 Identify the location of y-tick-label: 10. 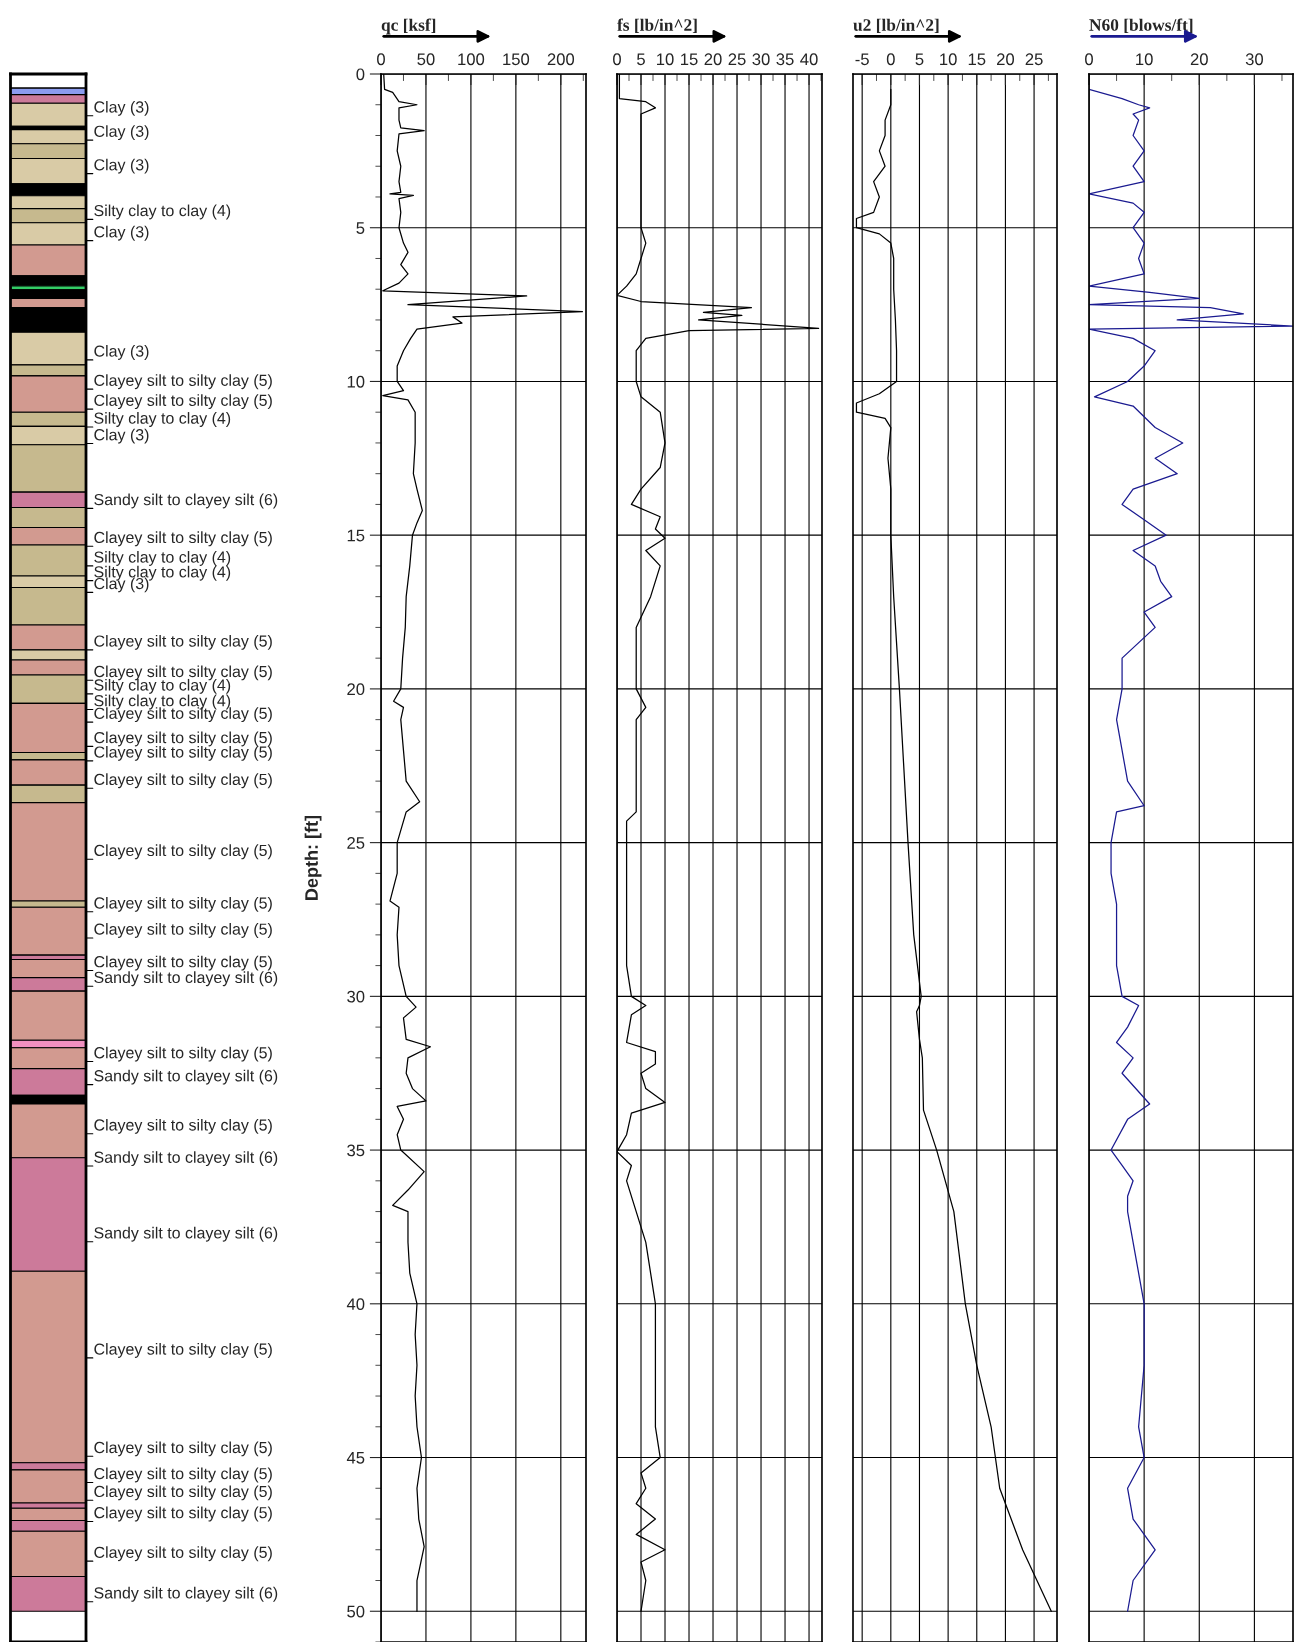
(356, 381).